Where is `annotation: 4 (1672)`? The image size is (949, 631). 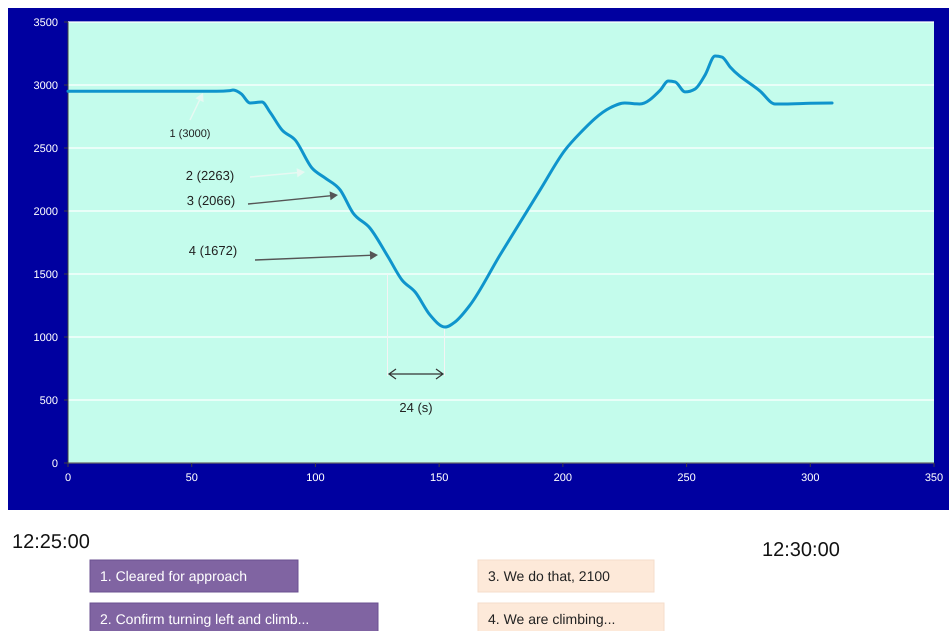 annotation: 4 (1672) is located at coordinates (213, 250).